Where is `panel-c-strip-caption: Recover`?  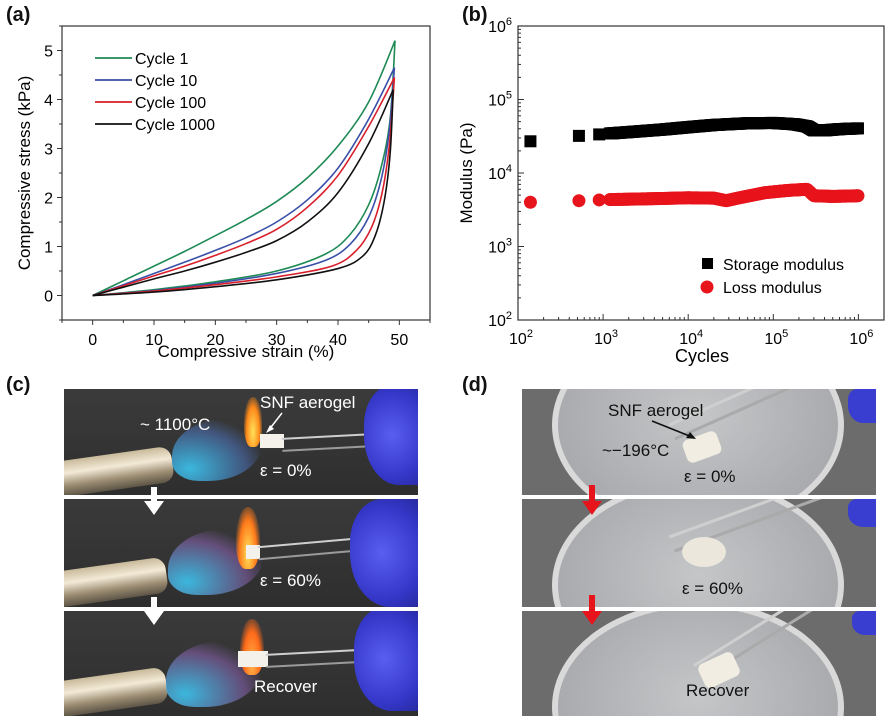
panel-c-strip-caption: Recover is located at coordinates (286, 686).